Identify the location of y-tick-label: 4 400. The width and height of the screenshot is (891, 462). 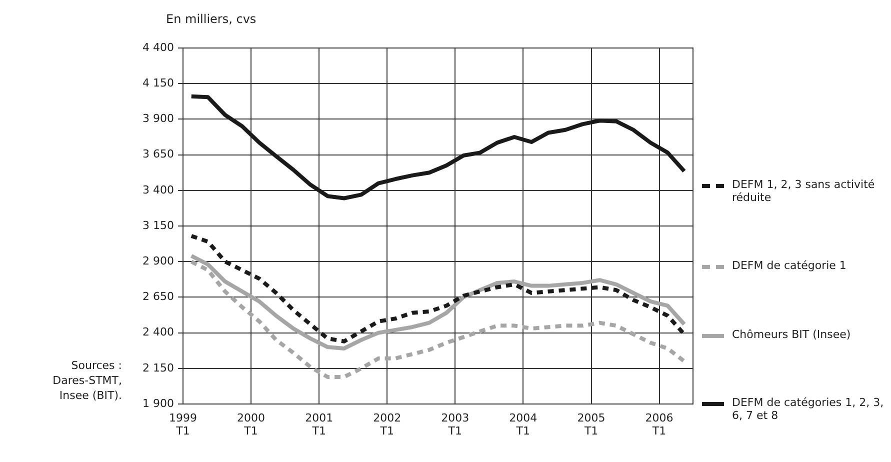
(158, 47).